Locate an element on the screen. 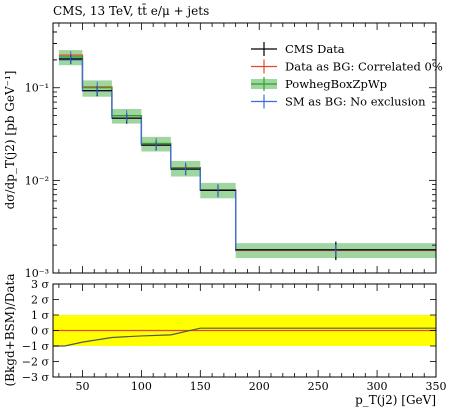  chart-title: CMS, 13 TeV, tt̄ e/μ + jets is located at coordinates (131, 10).